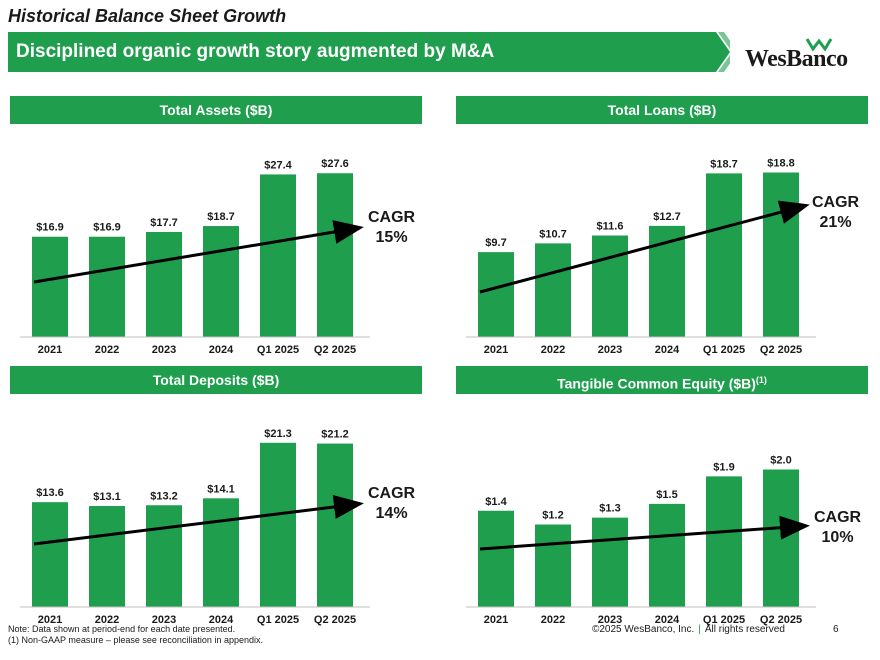 The height and width of the screenshot is (660, 880). Describe the element at coordinates (553, 234) in the screenshot. I see `data-label: $10.7` at that location.